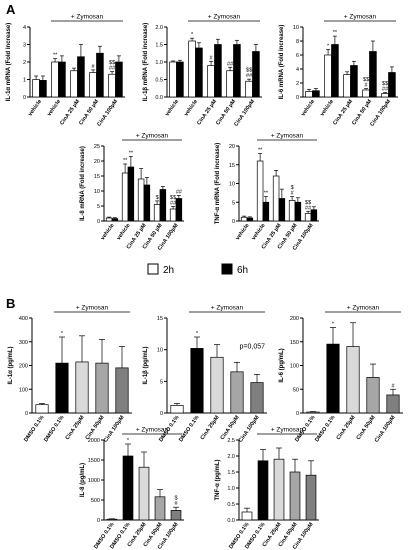 The height and width of the screenshot is (550, 415). Describe the element at coordinates (161, 382) in the screenshot. I see `y-tick-label: 5` at that location.